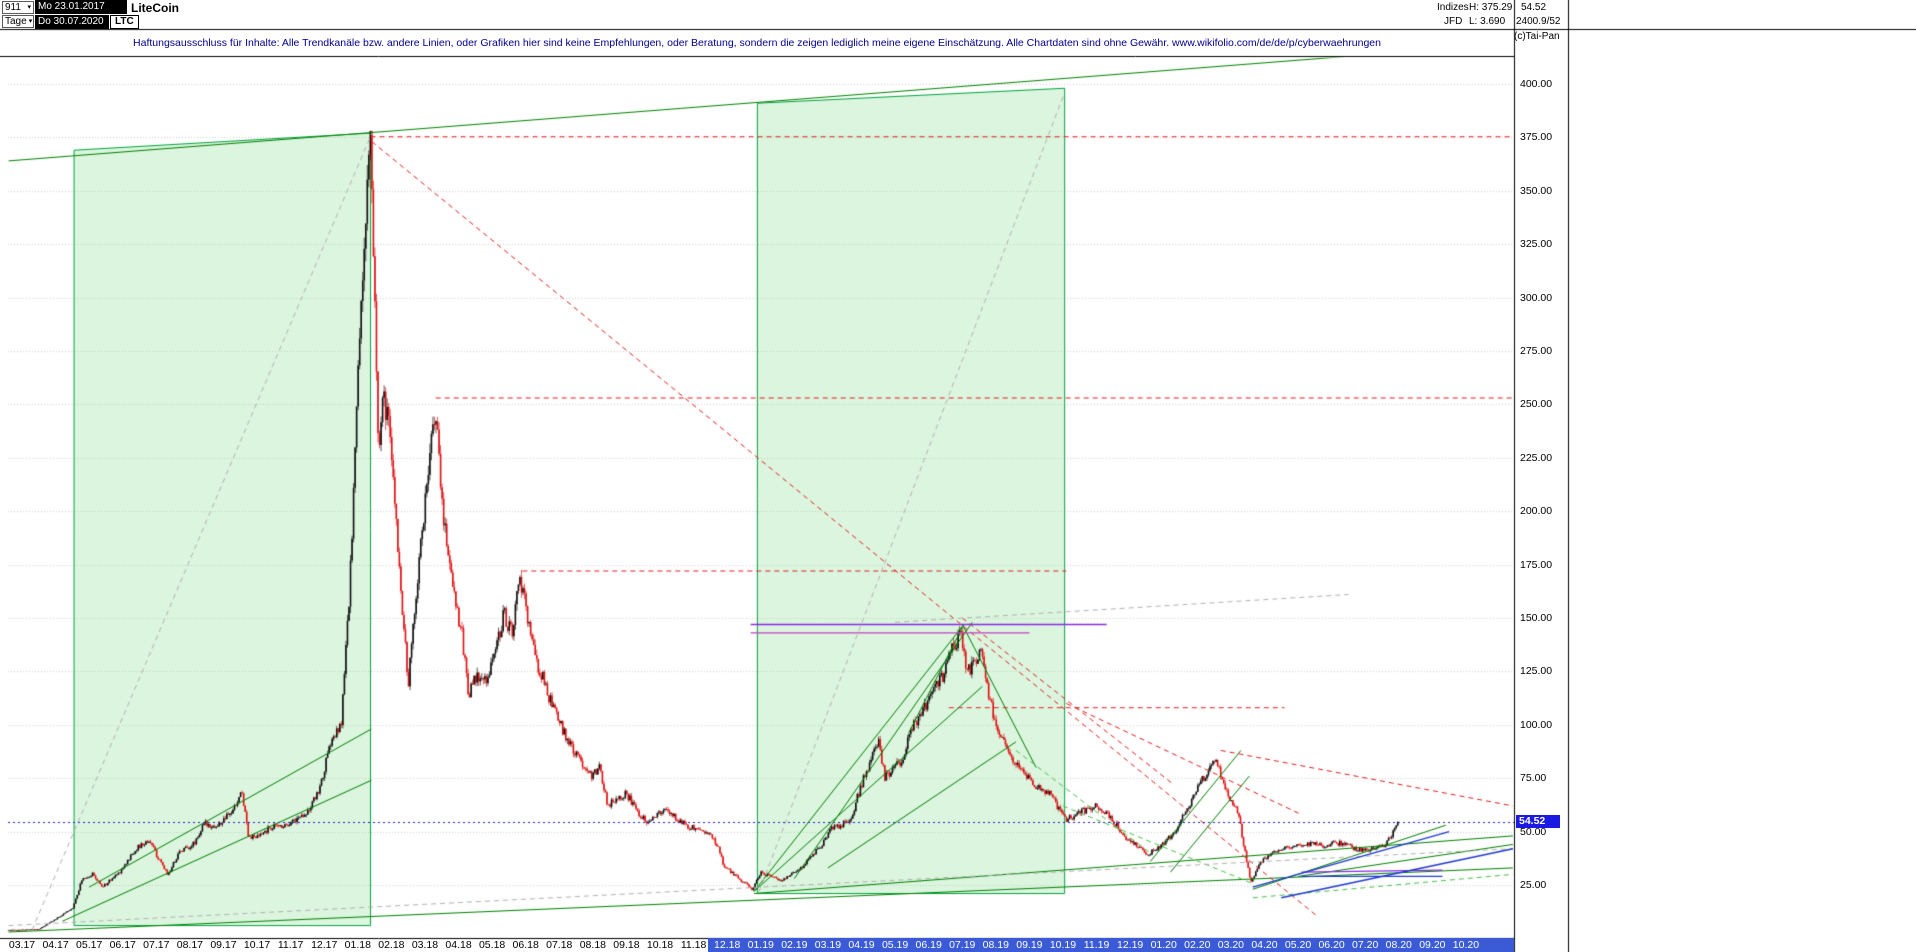  Describe the element at coordinates (1536, 511) in the screenshot. I see `y-axis-label: 200.00` at that location.